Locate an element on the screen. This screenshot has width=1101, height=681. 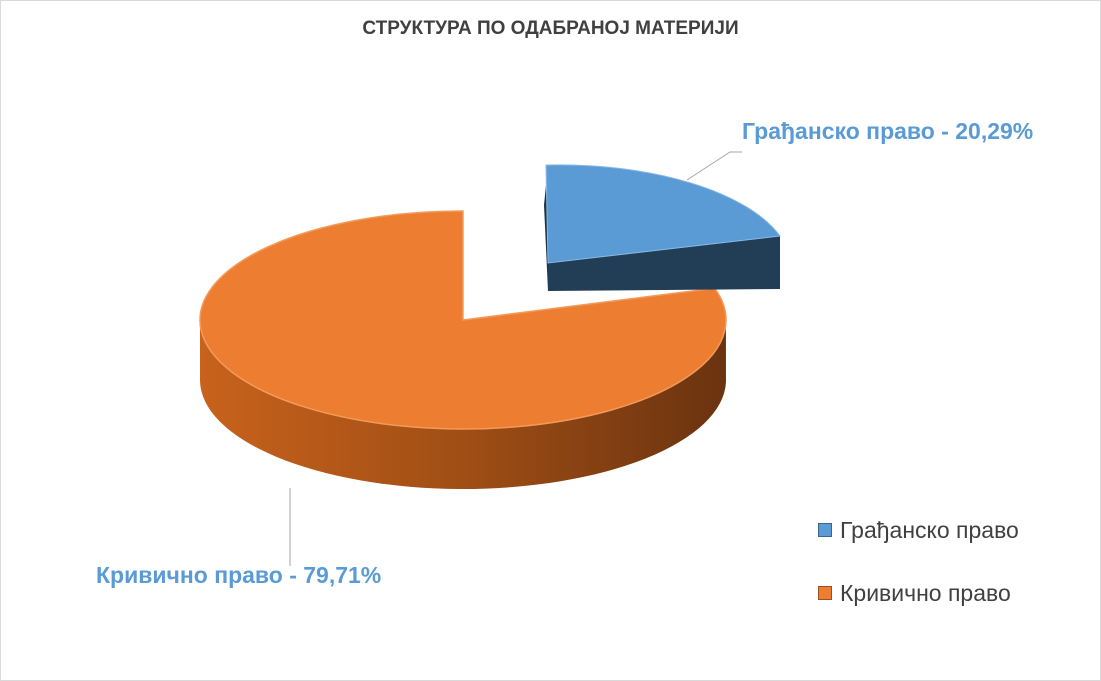
chart-title: СТРУКТУРА ПО ОДАБРАНОЈ МАТЕРИЈИ is located at coordinates (550, 28).